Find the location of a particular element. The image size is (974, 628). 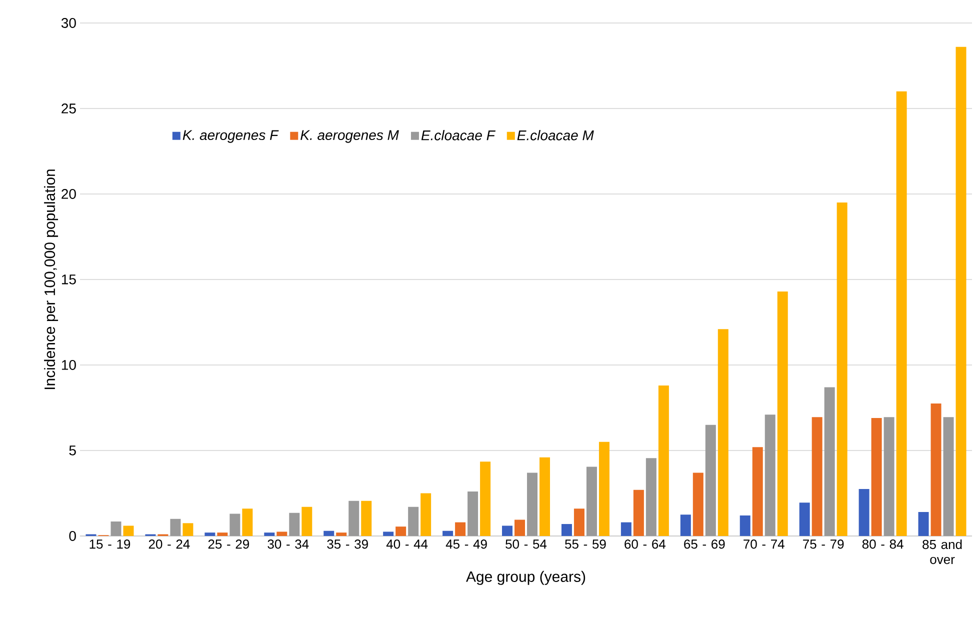

y-tick-label: 30 is located at coordinates (68, 23).